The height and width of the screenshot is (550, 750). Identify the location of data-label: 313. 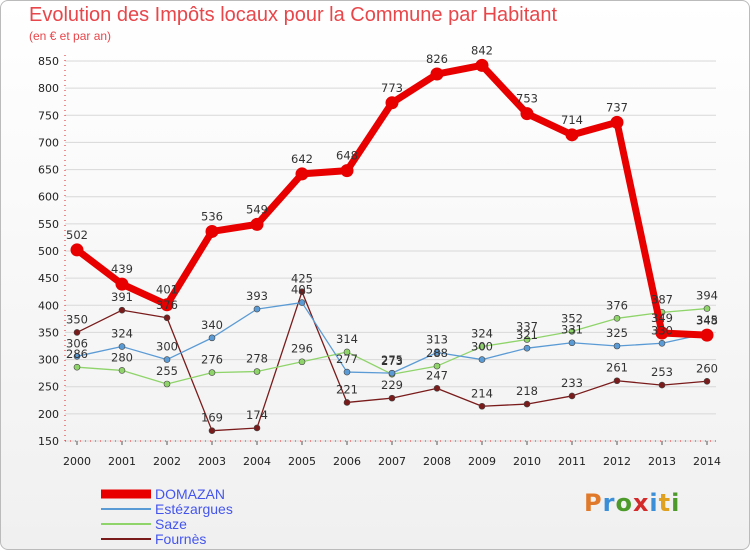
(437, 340).